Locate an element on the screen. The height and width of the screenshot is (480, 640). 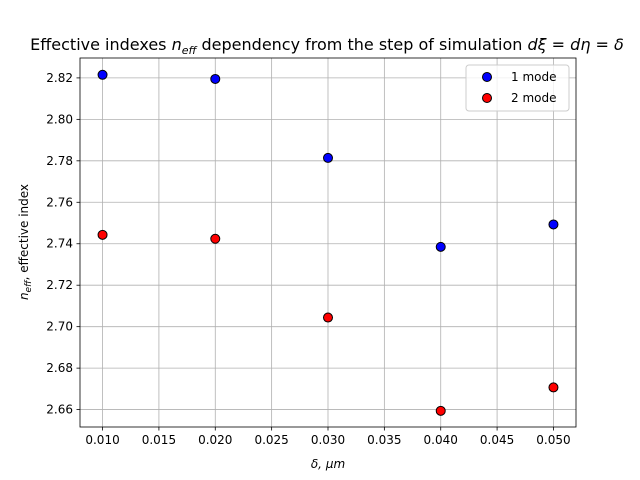
x-tick-label: 0.010 is located at coordinates (102, 440).